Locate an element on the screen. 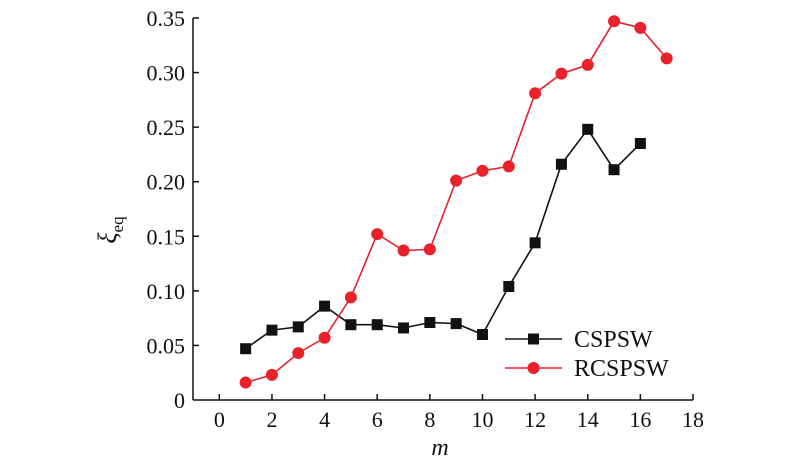  x-tick-label: 10 is located at coordinates (482, 419).